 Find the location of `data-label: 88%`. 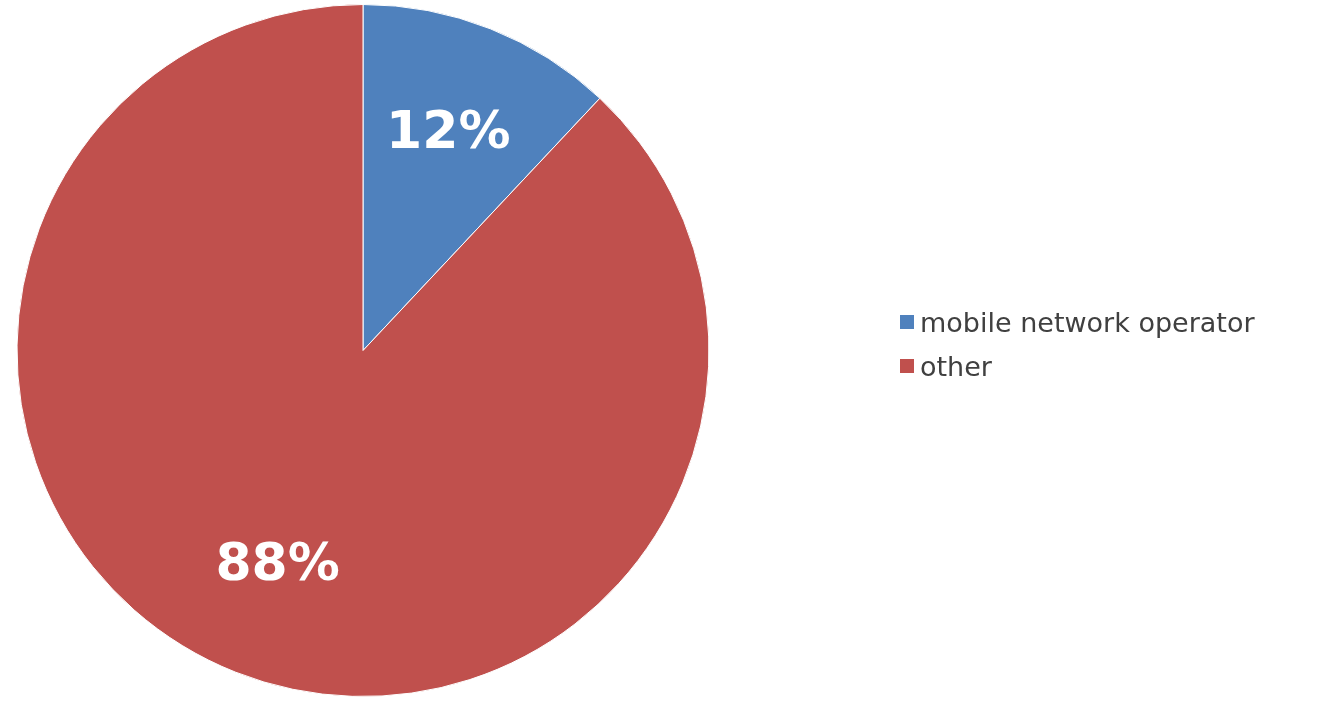

data-label: 88% is located at coordinates (277, 561).